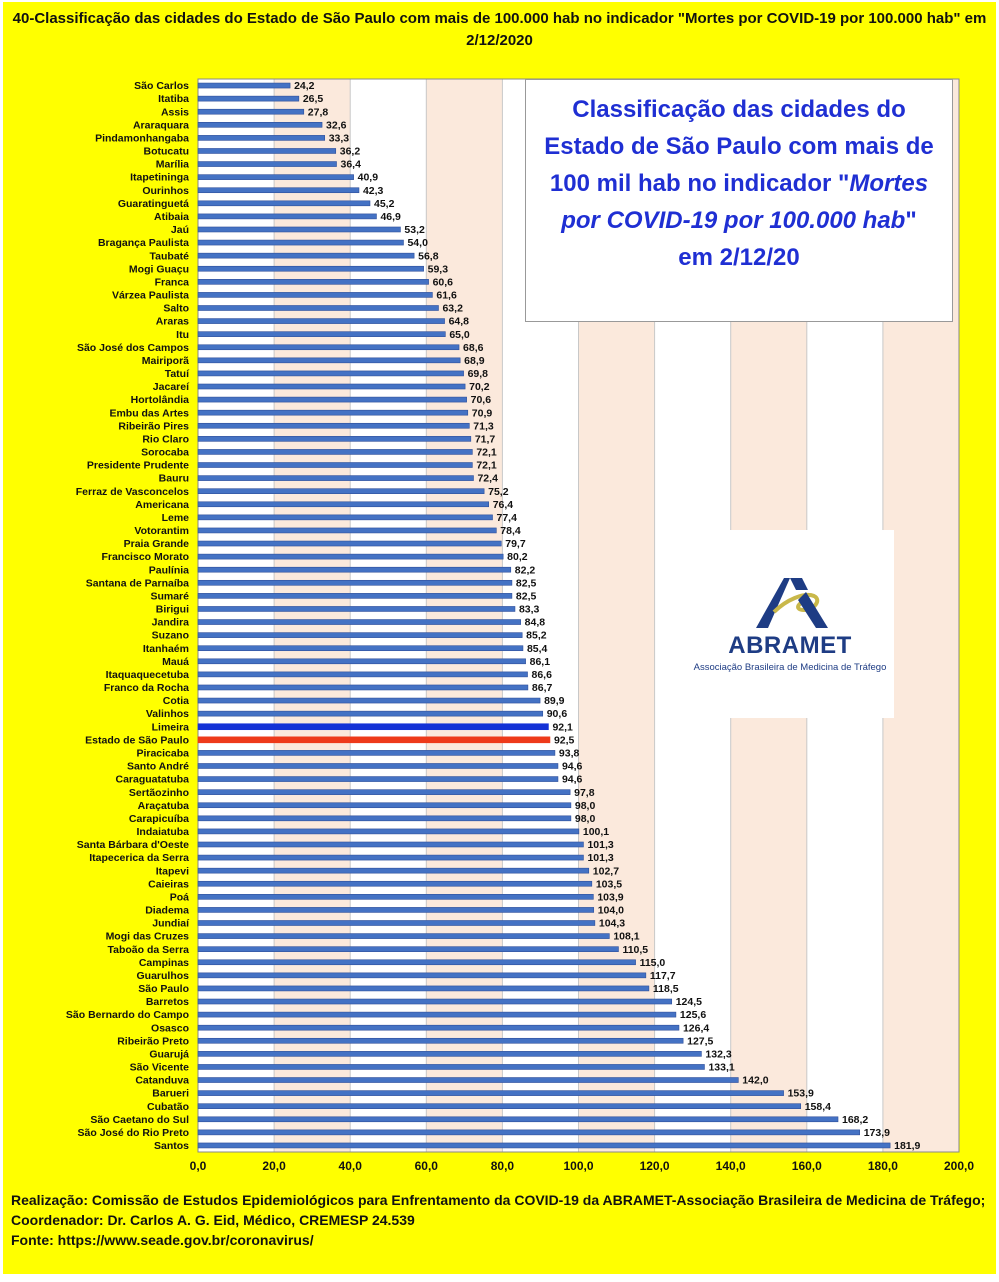  Describe the element at coordinates (165, 361) in the screenshot. I see `category-label: Mairiporã` at that location.